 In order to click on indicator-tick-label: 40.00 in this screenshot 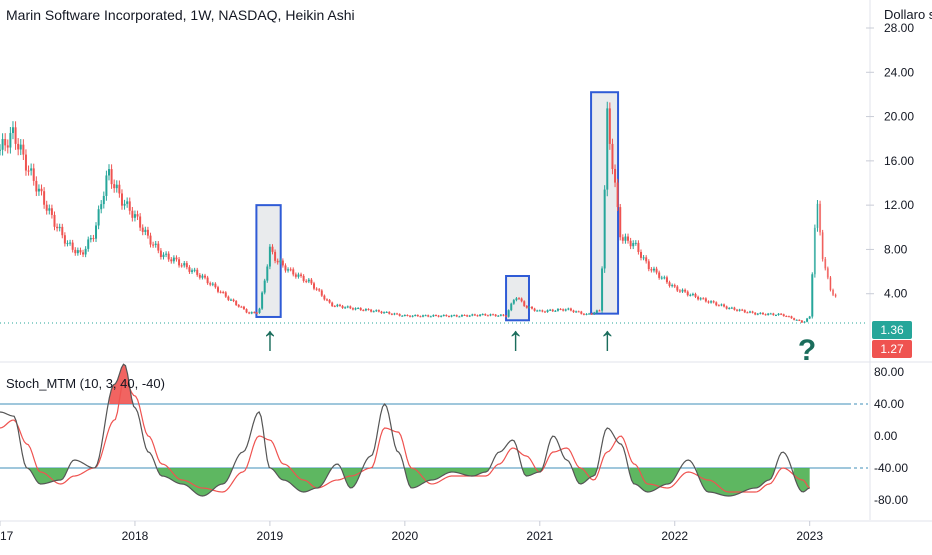, I will do `click(889, 404)`.